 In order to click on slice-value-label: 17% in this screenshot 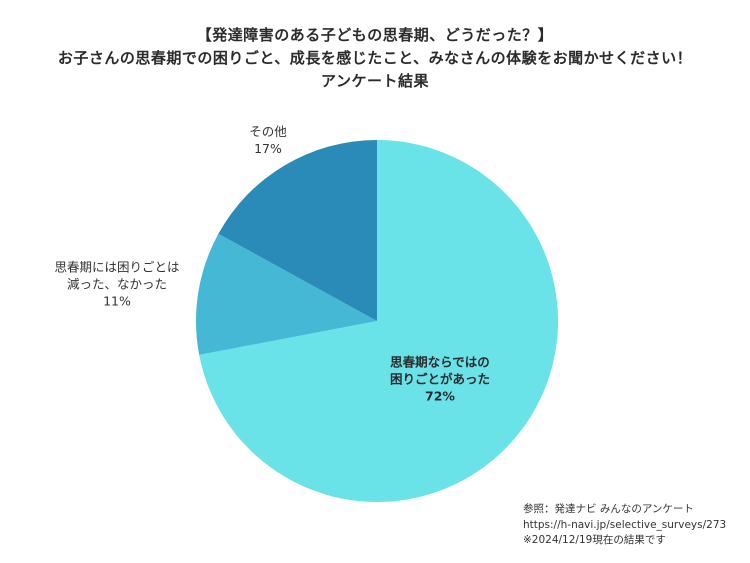, I will do `click(268, 148)`.